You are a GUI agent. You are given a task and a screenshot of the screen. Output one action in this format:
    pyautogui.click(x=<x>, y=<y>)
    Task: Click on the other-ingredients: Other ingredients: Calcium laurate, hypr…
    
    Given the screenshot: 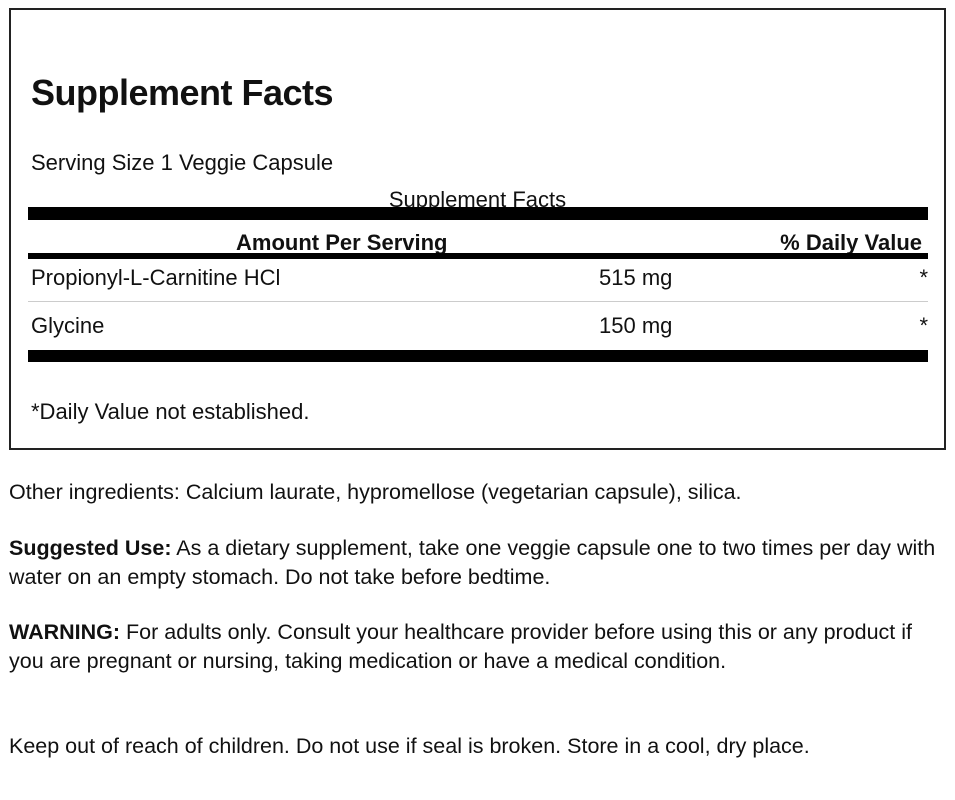 What is the action you would take?
    pyautogui.click(x=375, y=492)
    